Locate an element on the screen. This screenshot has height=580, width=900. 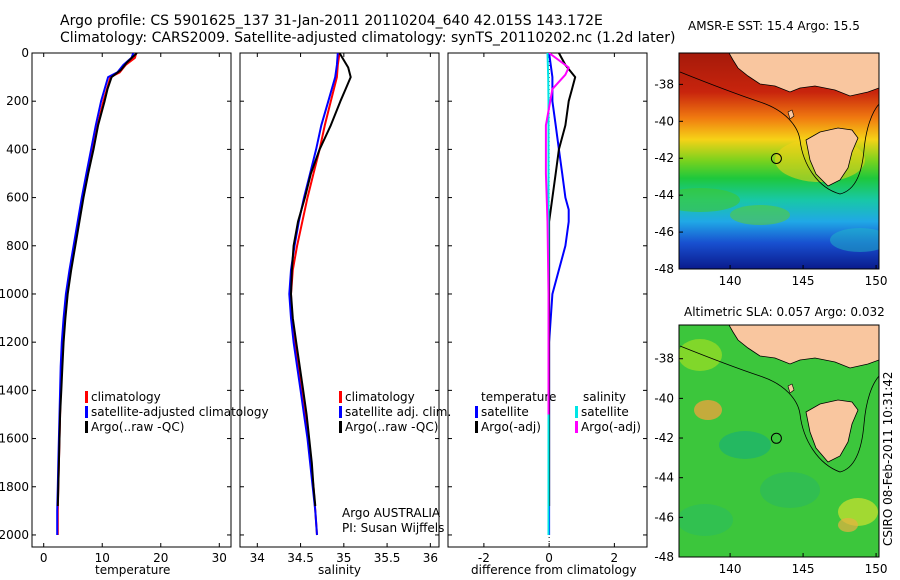
temperature-xtick-label: 30 is located at coordinates (219, 558).